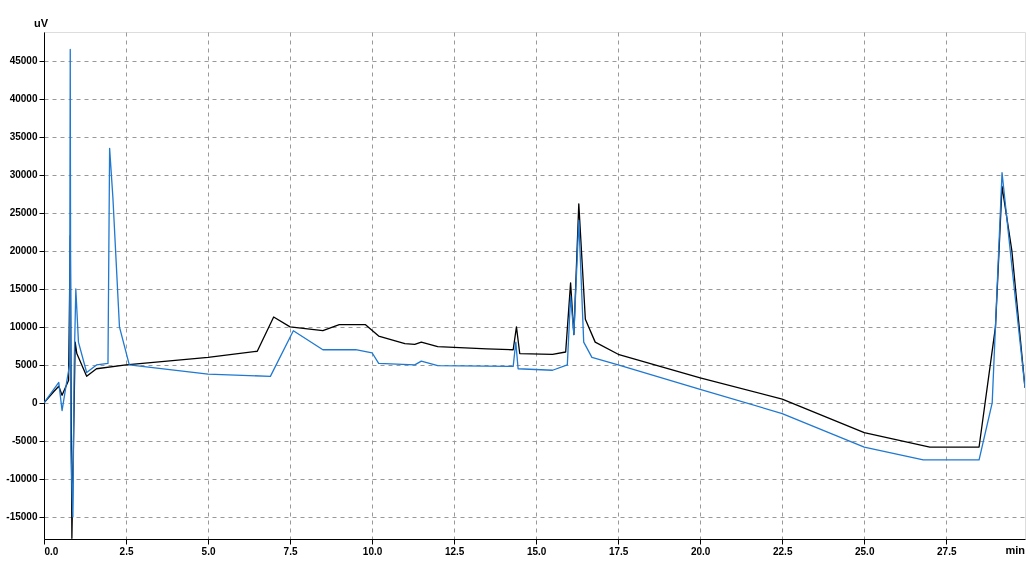 The width and height of the screenshot is (1030, 561). What do you see at coordinates (536, 551) in the screenshot?
I see `x-tick-label: 15.0` at bounding box center [536, 551].